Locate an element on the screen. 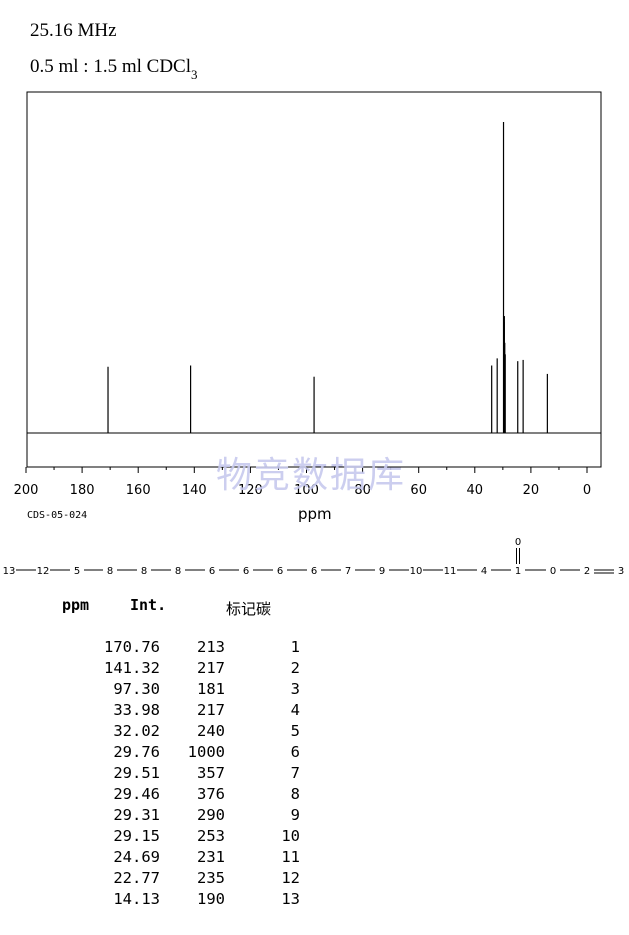 Image resolution: width=629 pixels, height=935 pixels. table-row: 22.77 235 12 is located at coordinates (170, 879).